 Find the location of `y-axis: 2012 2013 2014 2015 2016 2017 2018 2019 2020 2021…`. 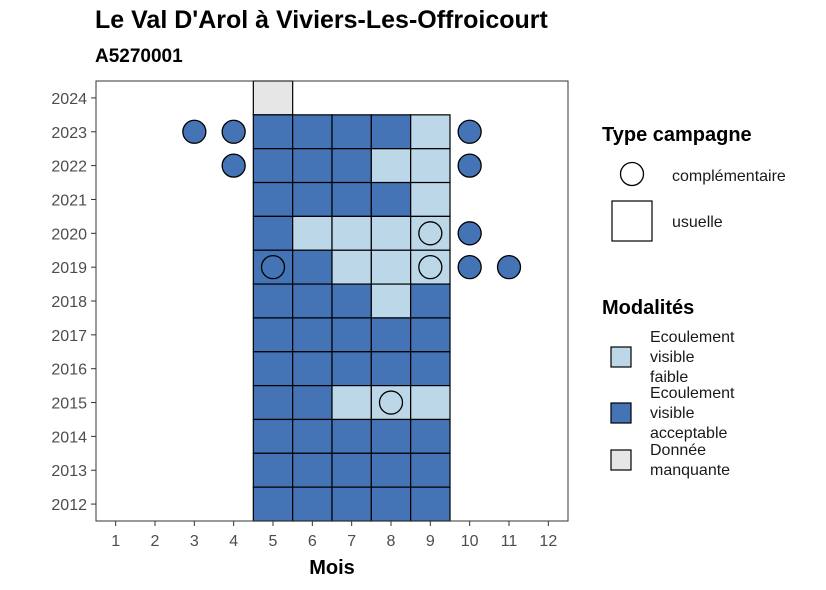

y-axis: 2012 2013 2014 2015 2016 2017 2018 2019 2020 2021… is located at coordinates (73, 302).